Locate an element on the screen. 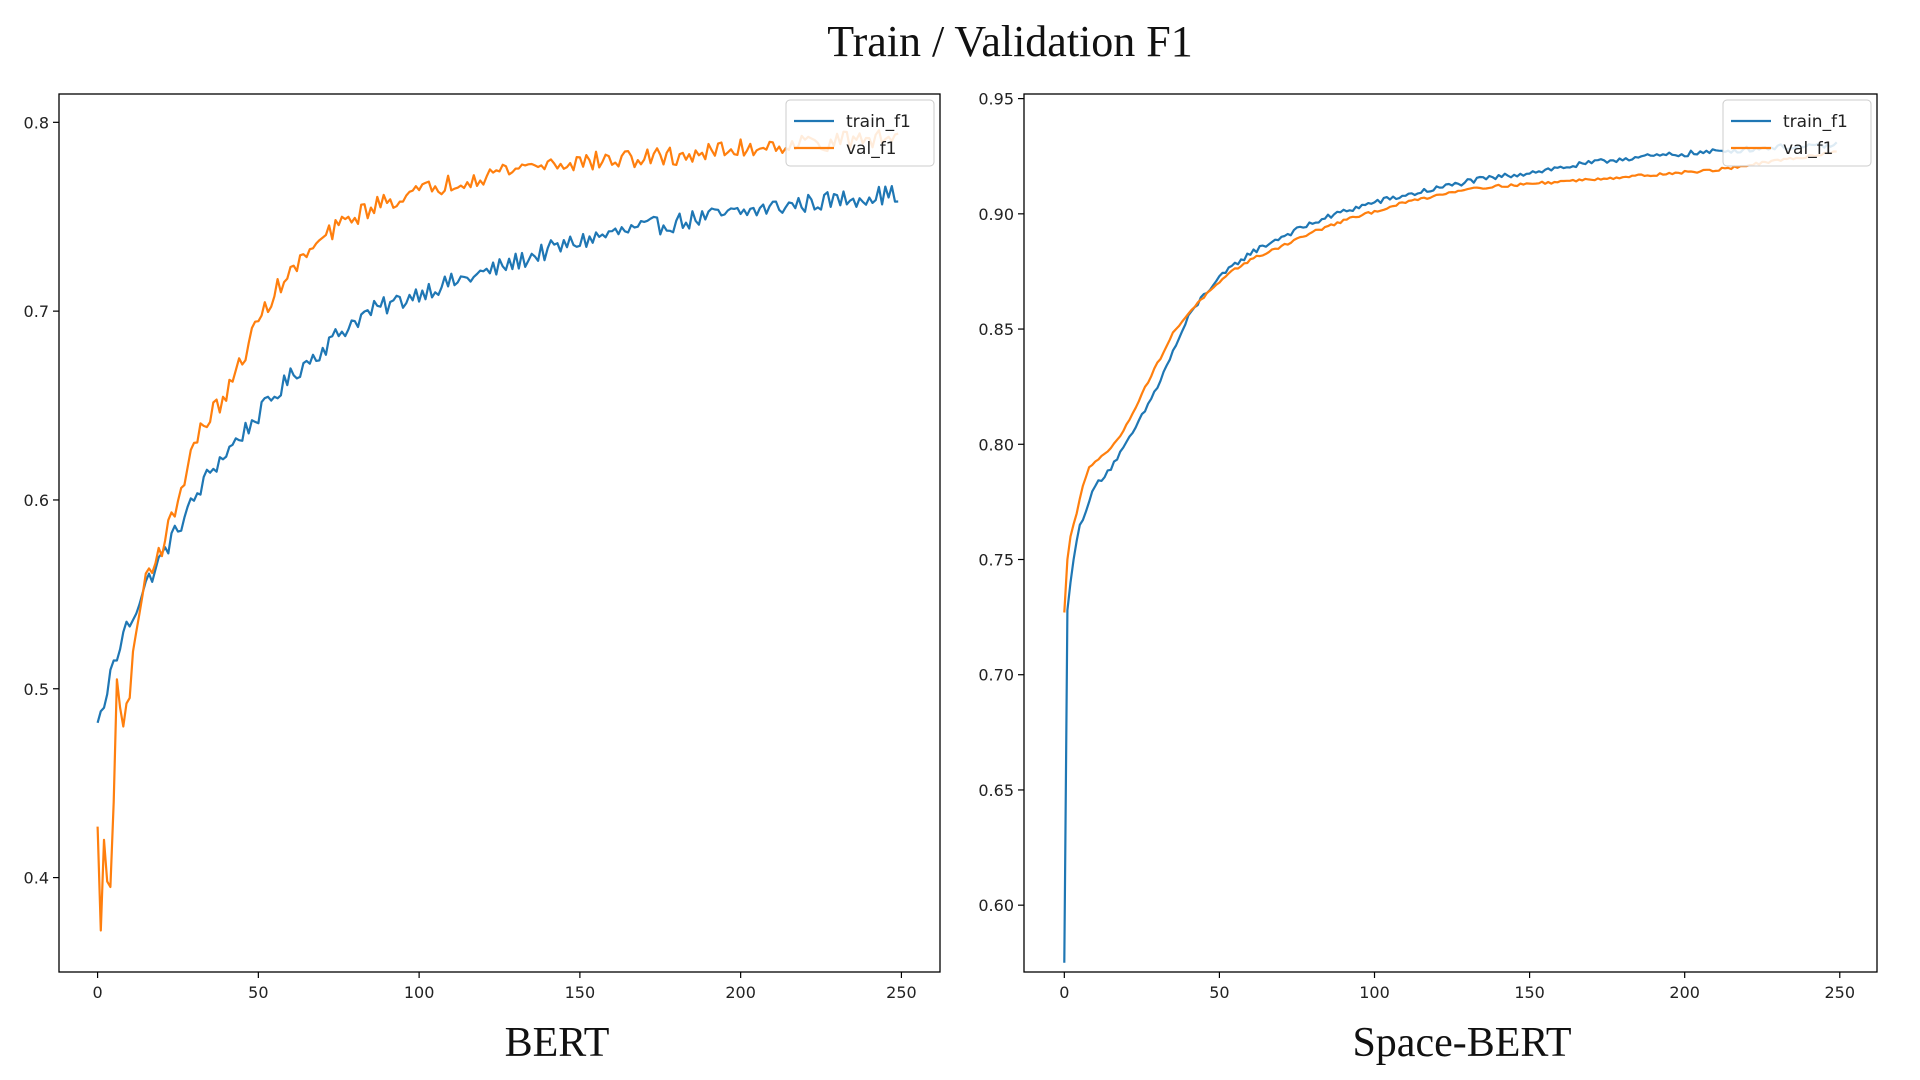 The image size is (1920, 1080). space-bert-y-tick-label: 0.90 is located at coordinates (996, 214).